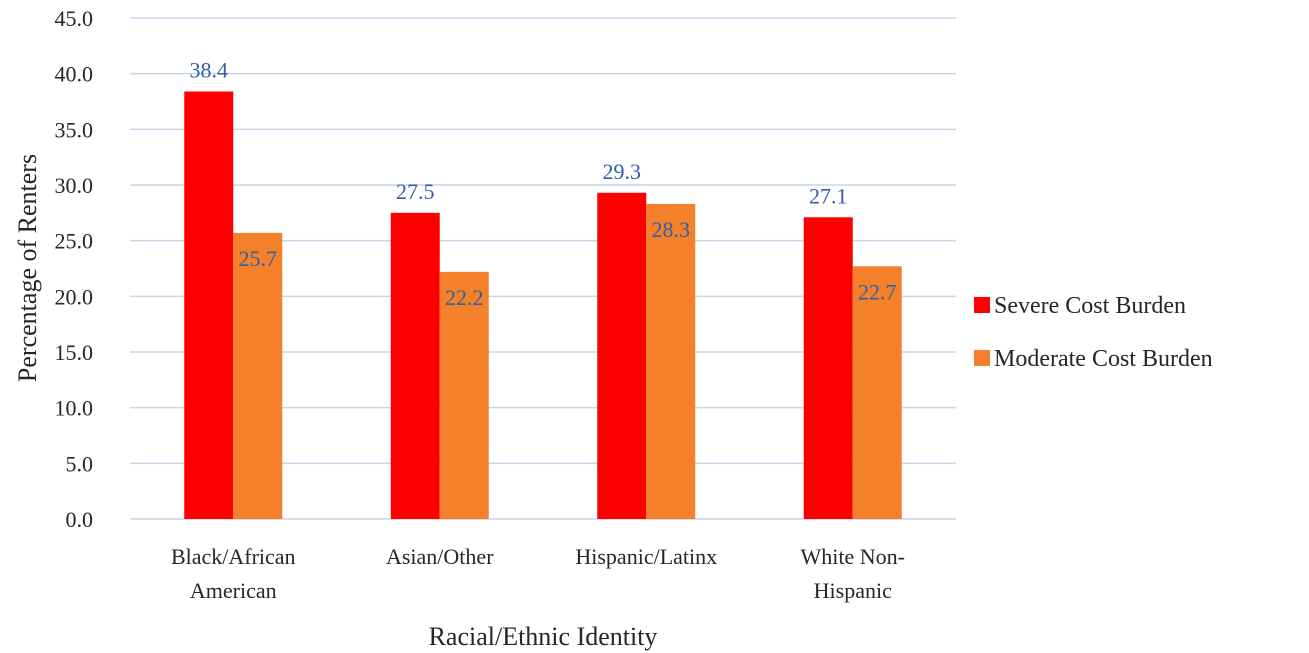 This screenshot has width=1309, height=653. Describe the element at coordinates (853, 590) in the screenshot. I see `x-tick-label: Hispanic` at that location.